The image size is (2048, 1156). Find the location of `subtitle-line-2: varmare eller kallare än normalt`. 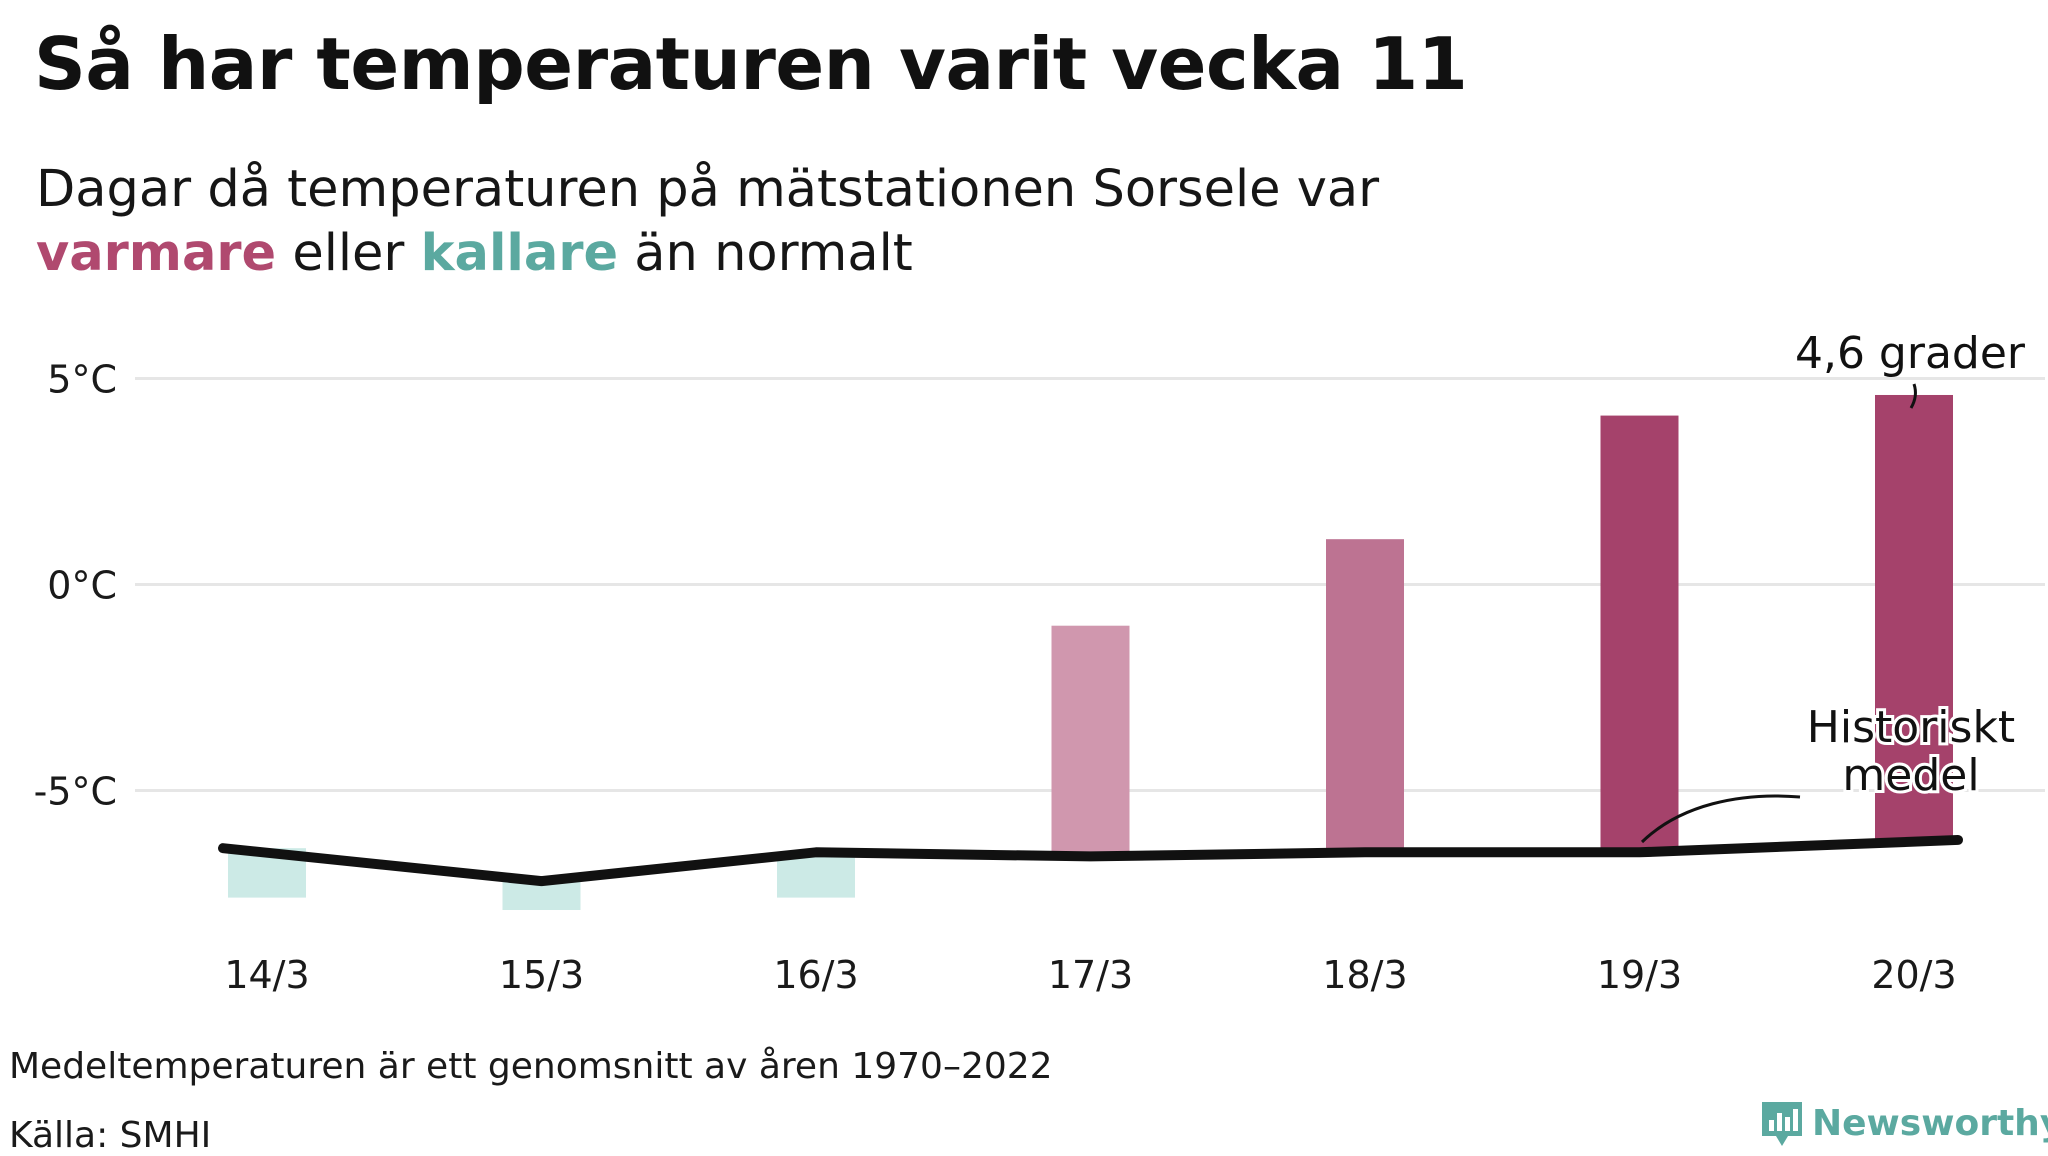

subtitle-line-2: varmare eller kallare än normalt is located at coordinates (707, 254).